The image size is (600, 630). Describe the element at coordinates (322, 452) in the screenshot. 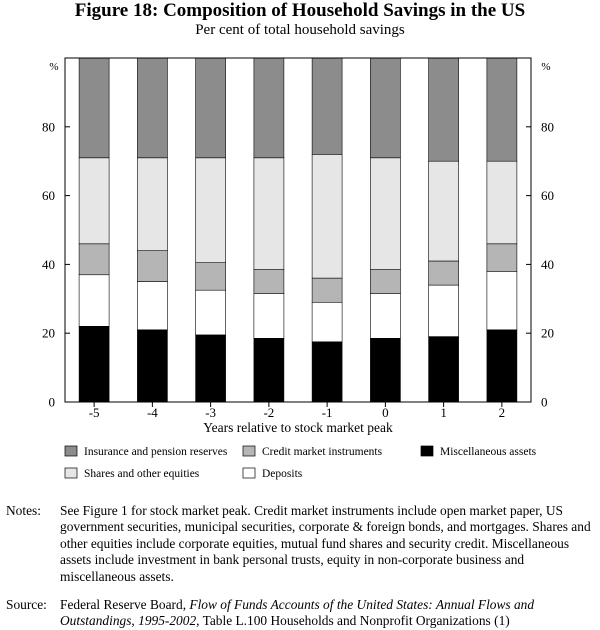

I see `legend-label-credit: Credit market instruments` at that location.